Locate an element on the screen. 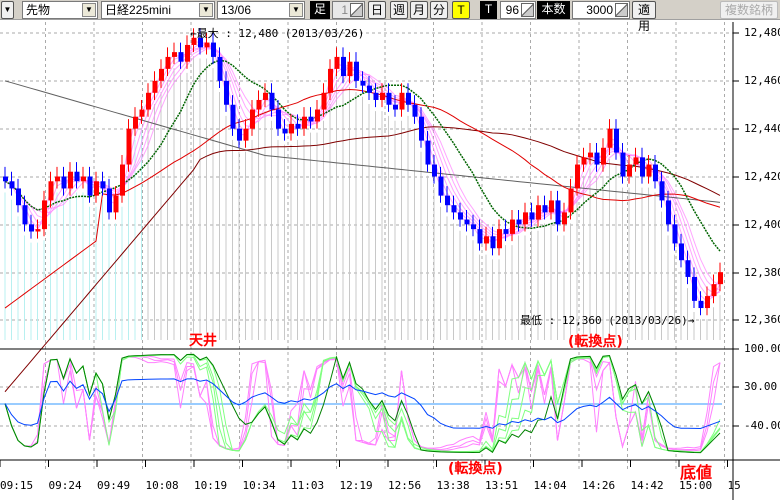 Image resolution: width=780 pixels, height=500 pixels. osc-tick-label: 30.00 is located at coordinates (761, 386).